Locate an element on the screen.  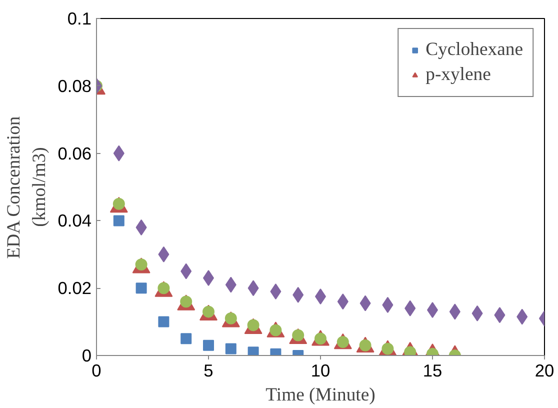
legend-label: p-xylene is located at coordinates (458, 75).